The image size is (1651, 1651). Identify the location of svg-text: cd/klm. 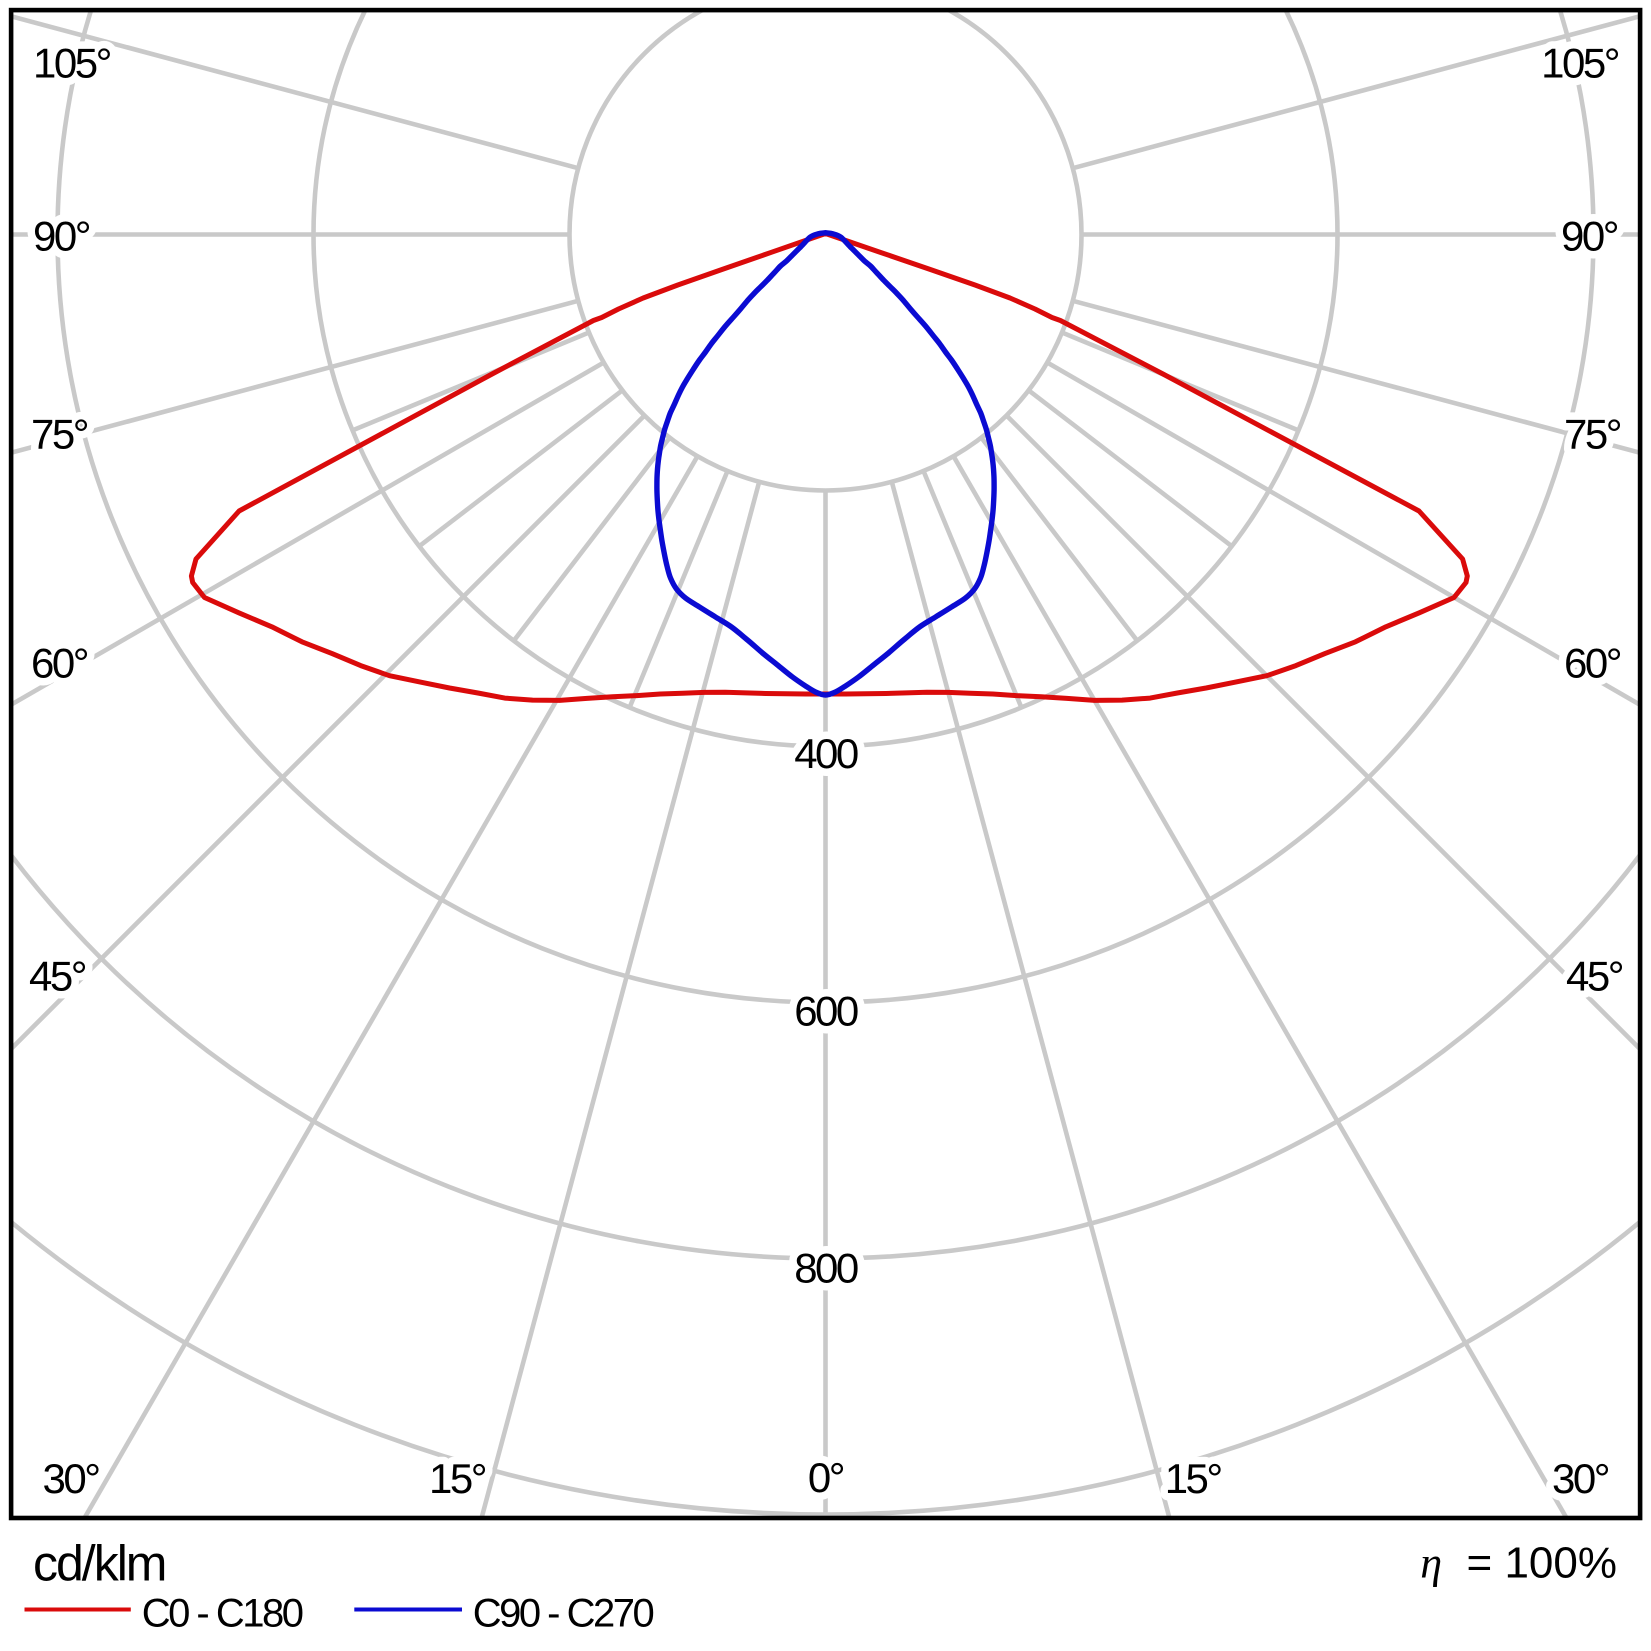
(99, 1564).